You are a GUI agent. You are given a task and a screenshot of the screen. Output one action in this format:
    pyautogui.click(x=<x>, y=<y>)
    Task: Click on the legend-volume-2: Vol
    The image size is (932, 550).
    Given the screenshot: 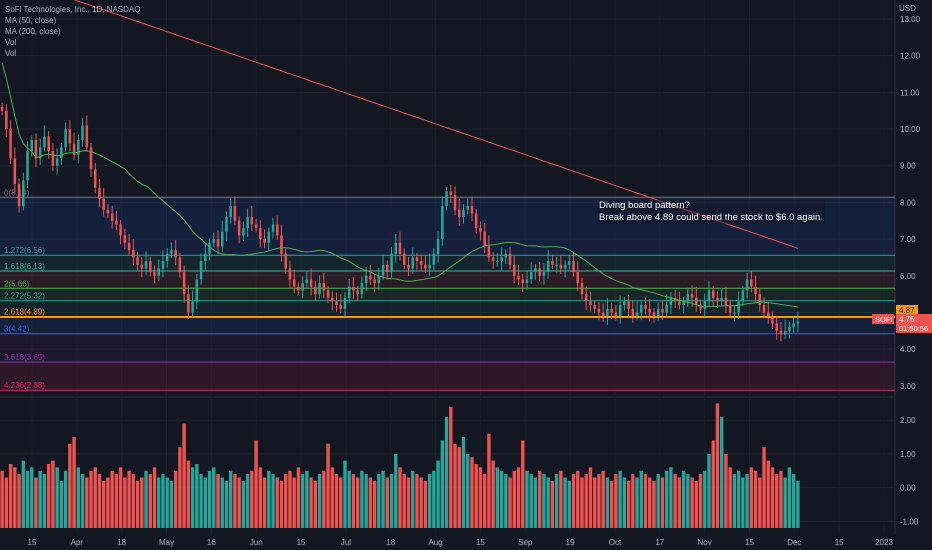 What is the action you would take?
    pyautogui.click(x=11, y=53)
    